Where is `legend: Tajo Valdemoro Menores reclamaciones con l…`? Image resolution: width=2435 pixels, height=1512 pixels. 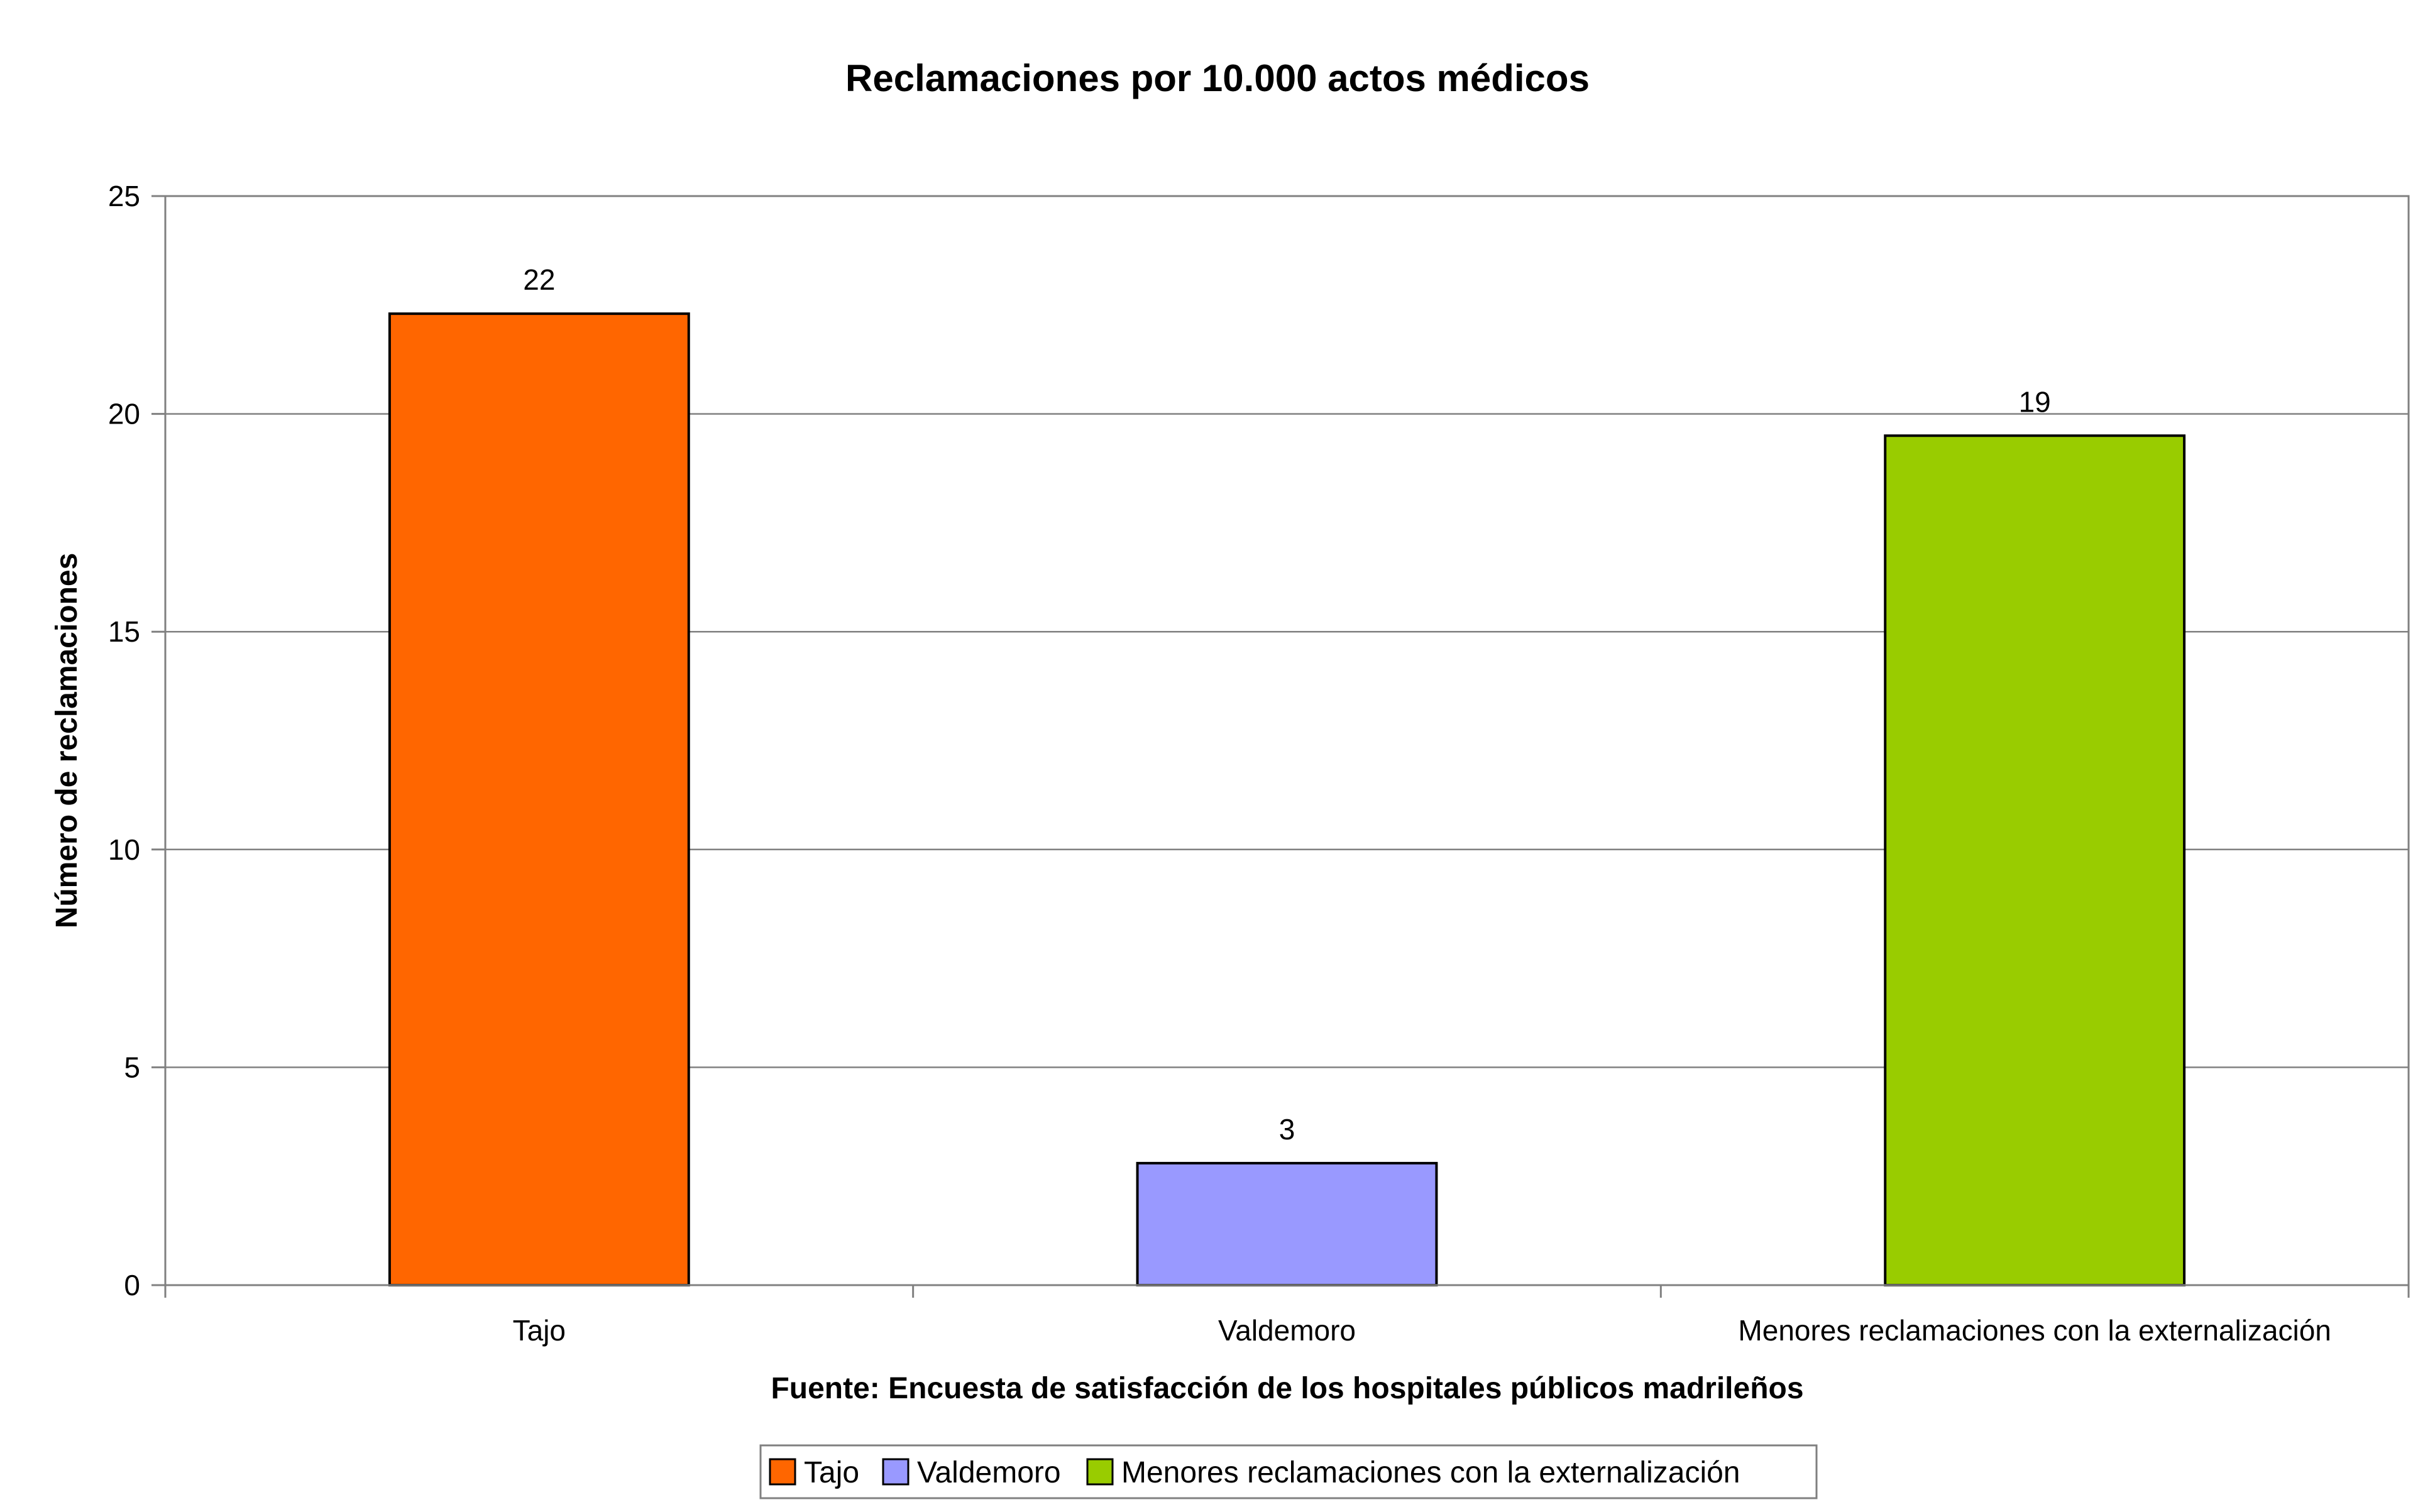
legend: Tajo Valdemoro Menores reclamaciones con l… is located at coordinates (1288, 1471).